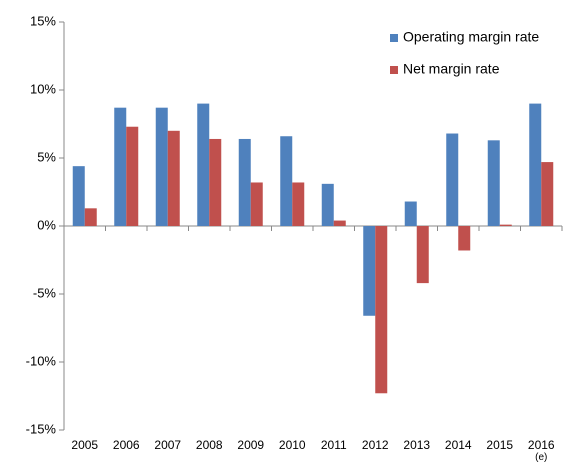 This screenshot has height=466, width=565. I want to click on legend-label: Net margin rate, so click(451, 69).